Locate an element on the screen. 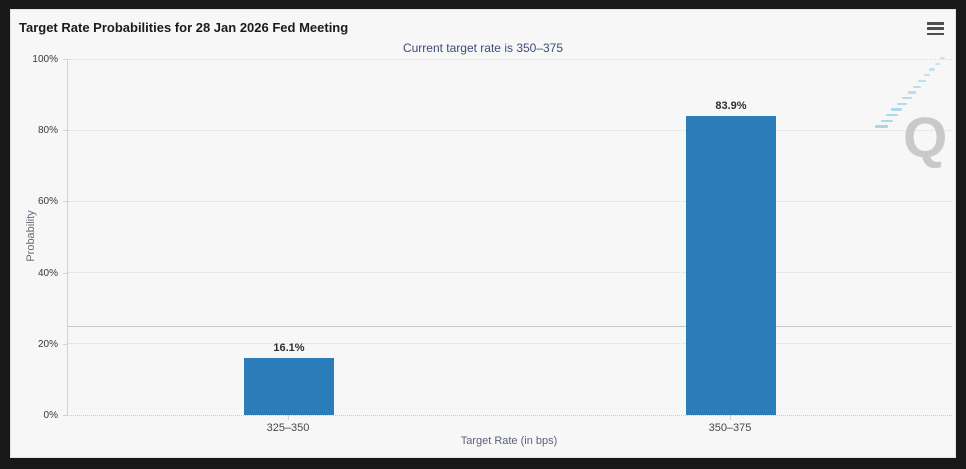 The width and height of the screenshot is (966, 469). hamburger-menu-icon is located at coordinates (935, 28).